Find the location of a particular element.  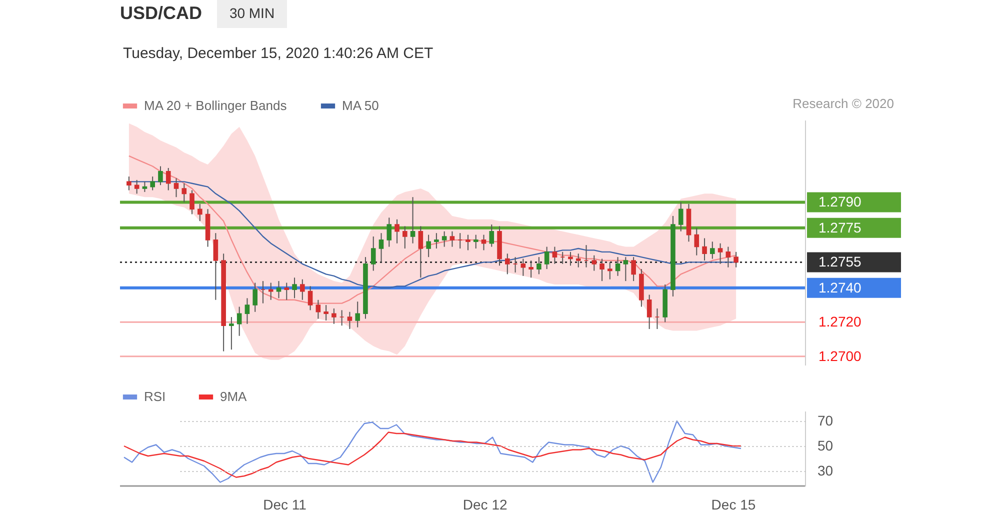

x-tick-label: Dec 11 is located at coordinates (285, 504).